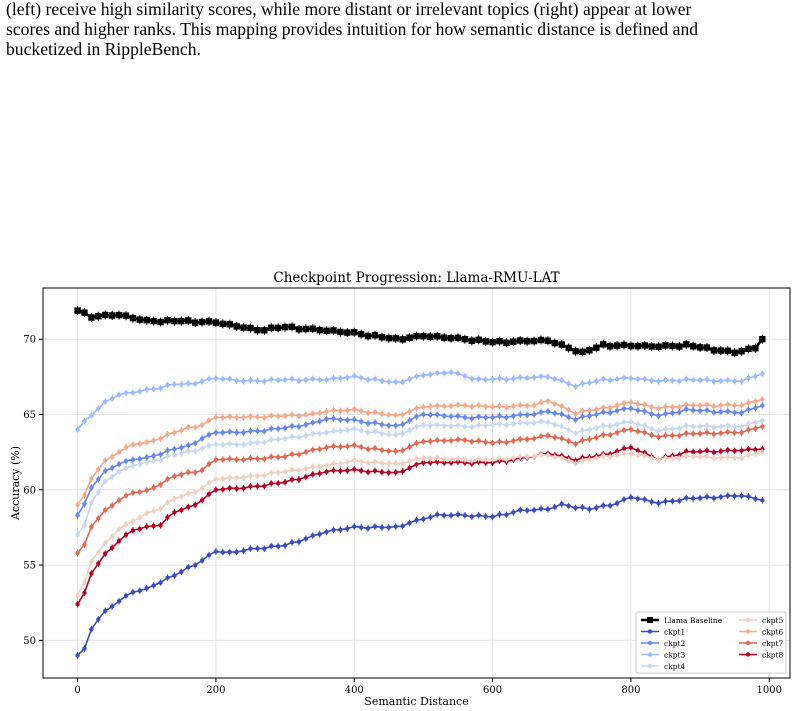 This screenshot has height=711, width=805. What do you see at coordinates (354, 690) in the screenshot?
I see `x-tick-label: 400` at bounding box center [354, 690].